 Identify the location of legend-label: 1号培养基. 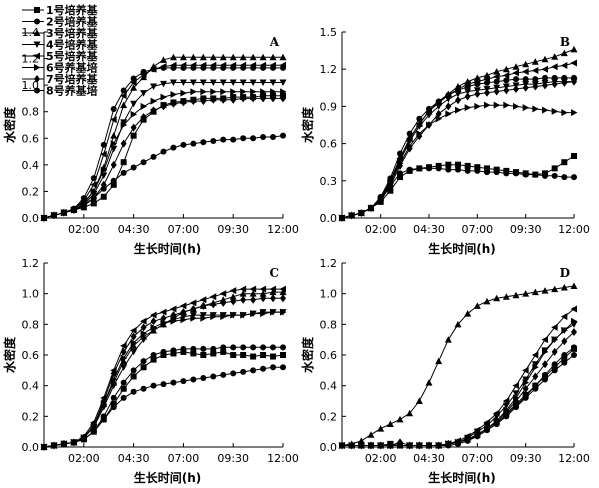
(72, 10).